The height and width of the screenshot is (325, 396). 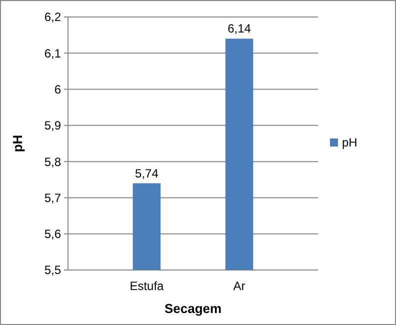 I want to click on x-axis-title: Secagem, so click(x=193, y=308).